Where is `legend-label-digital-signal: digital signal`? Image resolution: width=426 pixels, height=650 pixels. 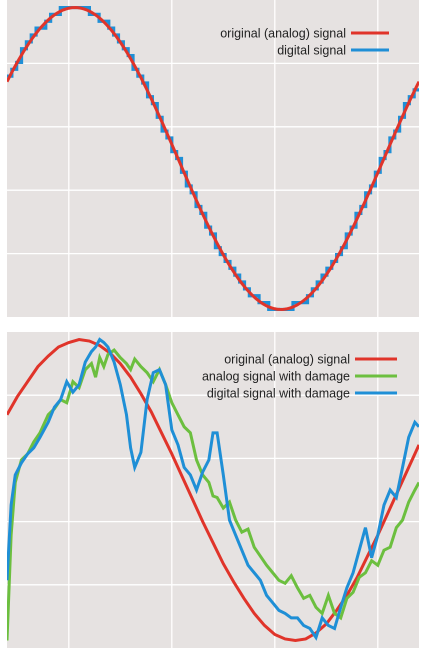
legend-label-digital-signal: digital signal is located at coordinates (311, 51).